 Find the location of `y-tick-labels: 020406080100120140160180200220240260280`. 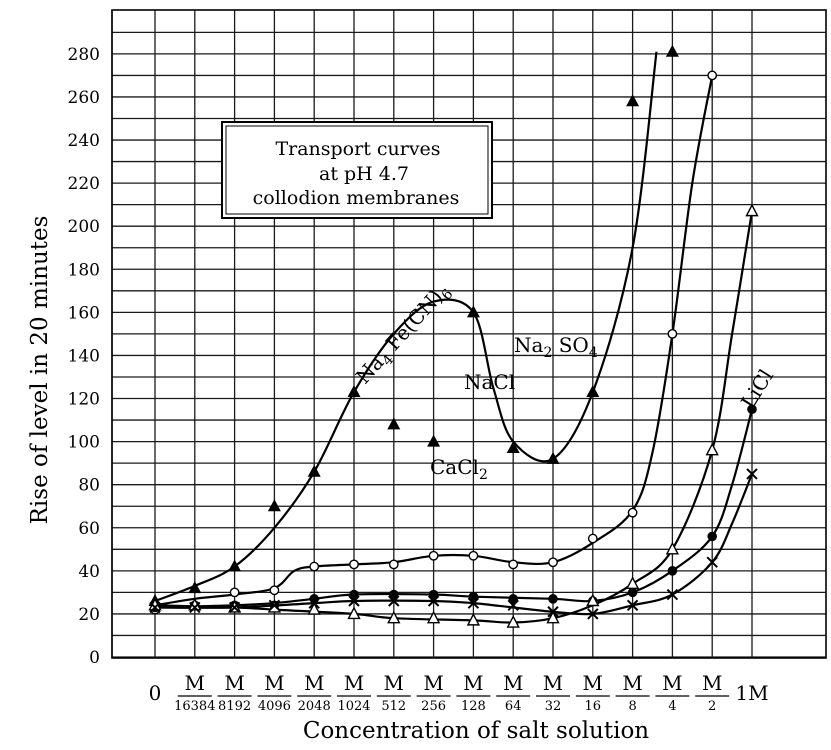

y-tick-labels: 020406080100120140160180200220240260280 is located at coordinates (84, 356).